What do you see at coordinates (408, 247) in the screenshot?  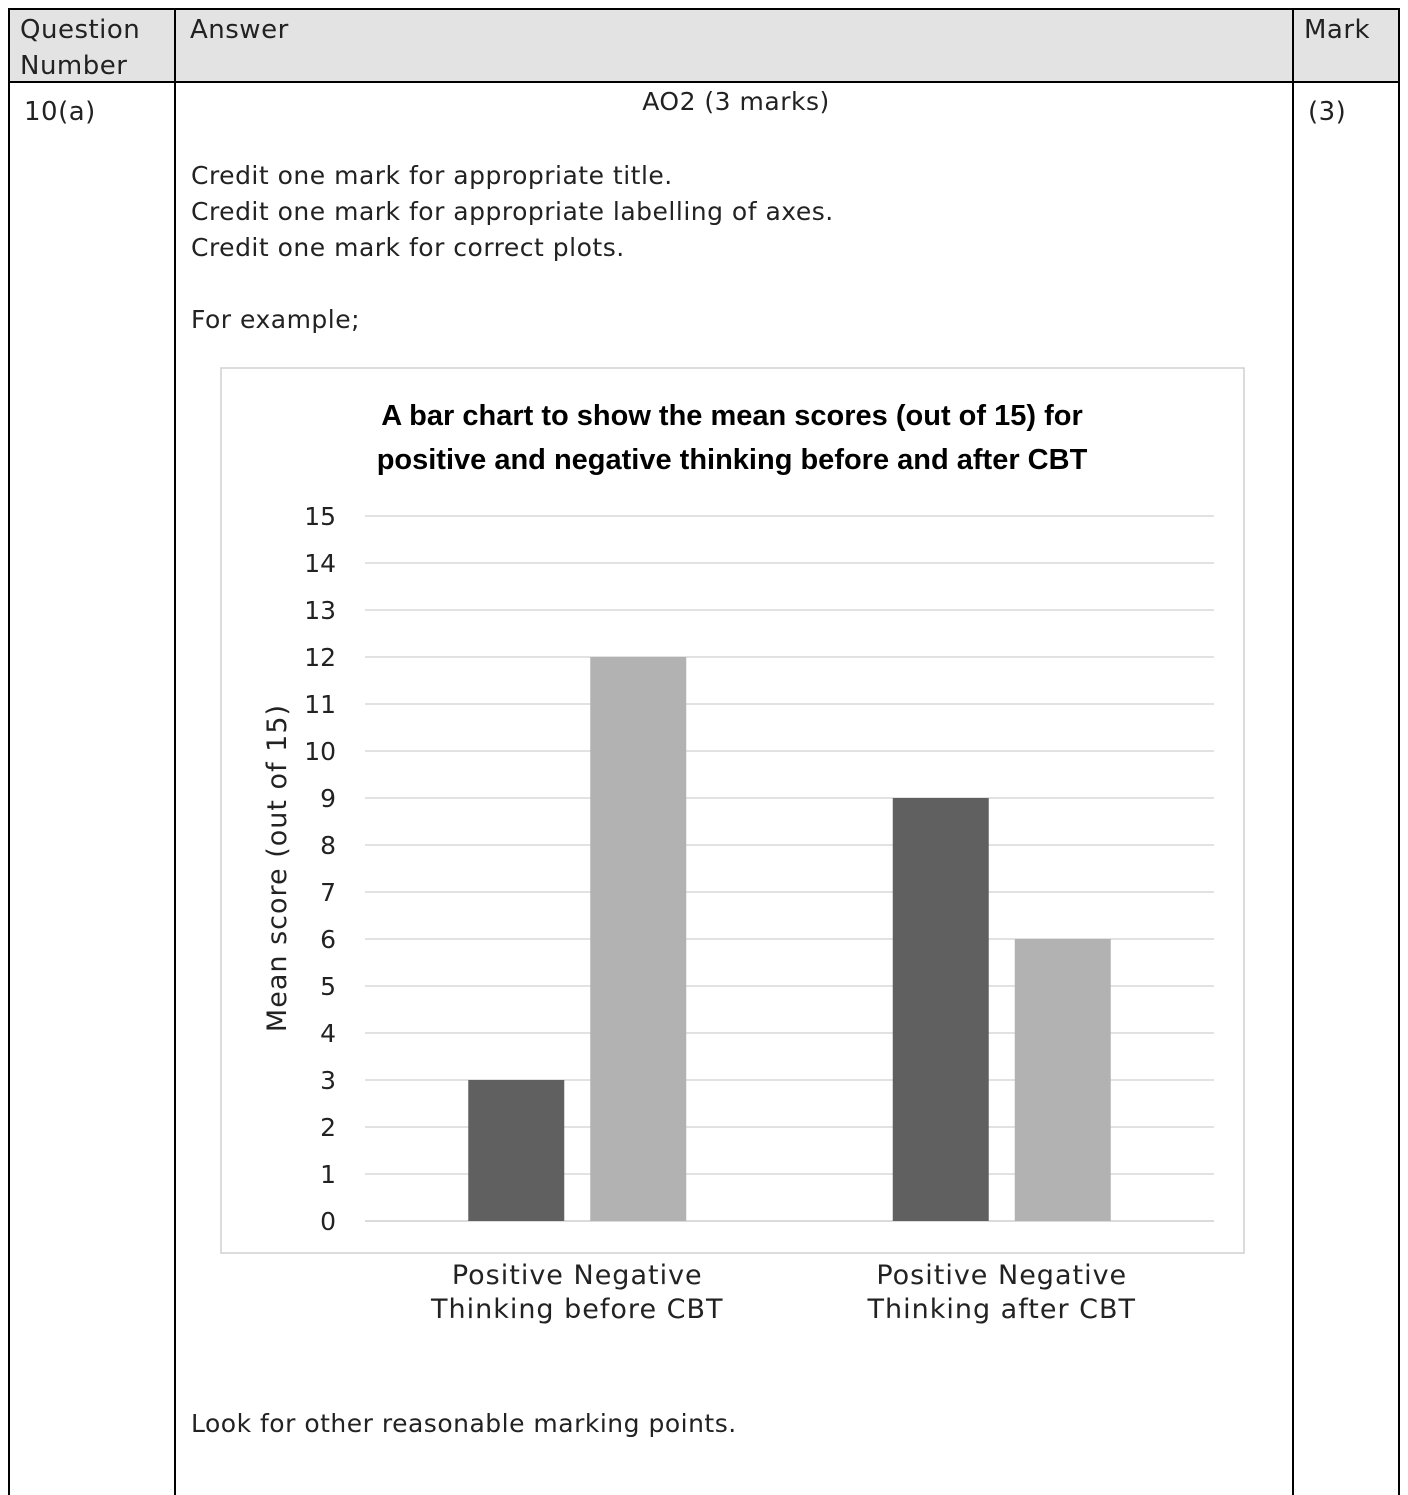 I see `criterion-plots: Credit one mark for correct plots.` at bounding box center [408, 247].